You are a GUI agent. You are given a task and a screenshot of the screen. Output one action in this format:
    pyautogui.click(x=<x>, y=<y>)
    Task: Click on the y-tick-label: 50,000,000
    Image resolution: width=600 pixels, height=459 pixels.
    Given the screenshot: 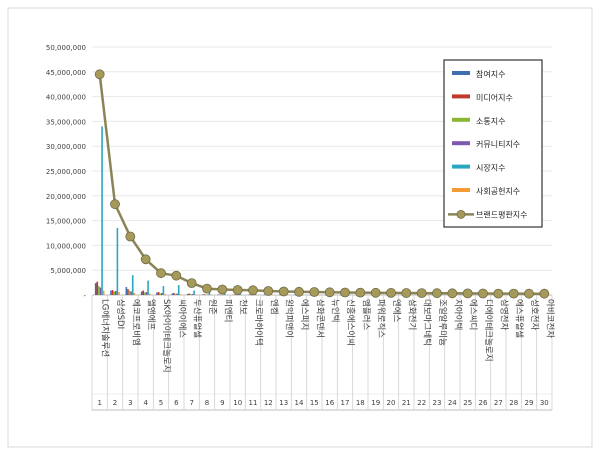 What is the action you would take?
    pyautogui.click(x=66, y=48)
    